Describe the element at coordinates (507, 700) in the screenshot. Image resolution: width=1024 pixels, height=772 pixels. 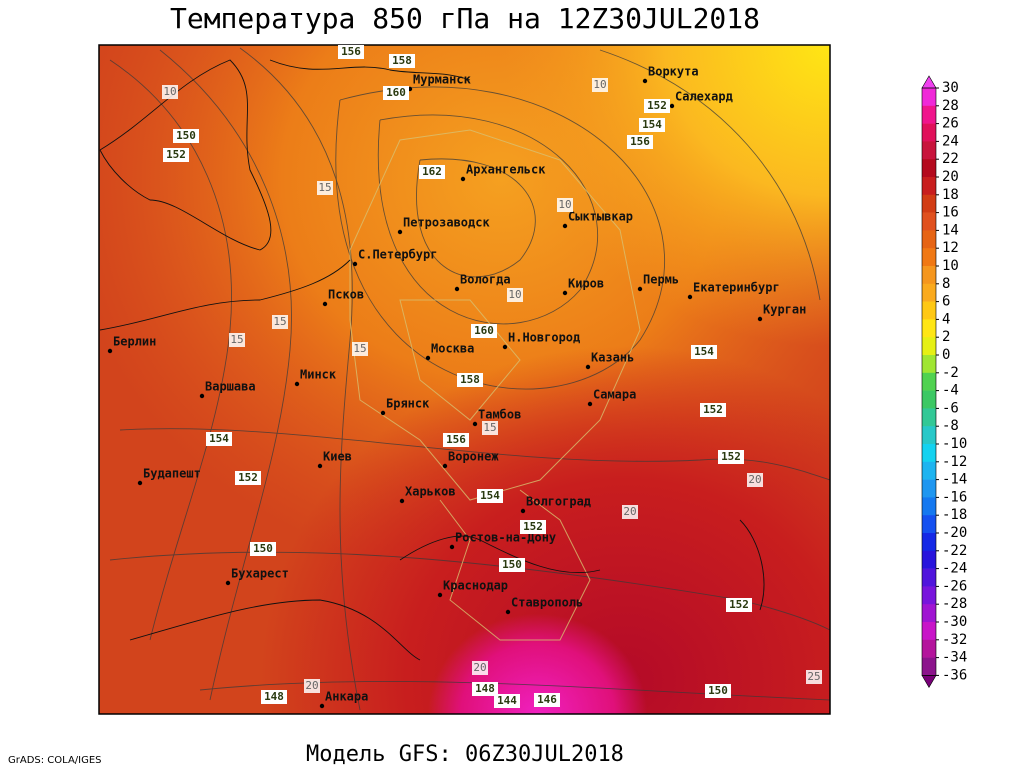
I see `height-contour-label: 144` at that location.